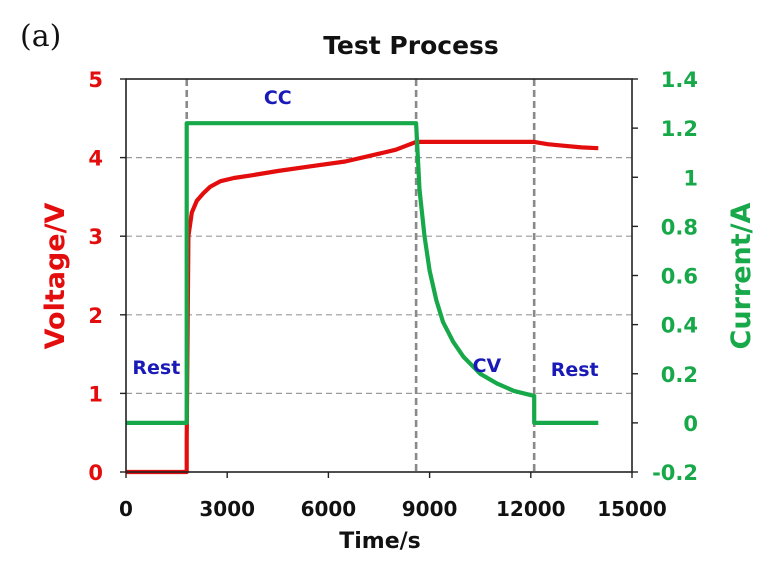 The height and width of the screenshot is (564, 780). Describe the element at coordinates (95, 237) in the screenshot. I see `y-left-tick-label-3: 3` at that location.